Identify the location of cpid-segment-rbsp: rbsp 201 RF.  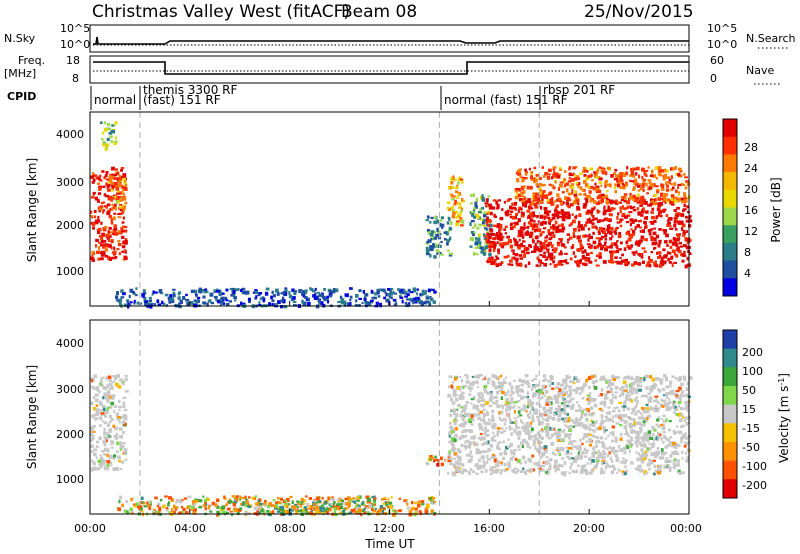
(579, 90).